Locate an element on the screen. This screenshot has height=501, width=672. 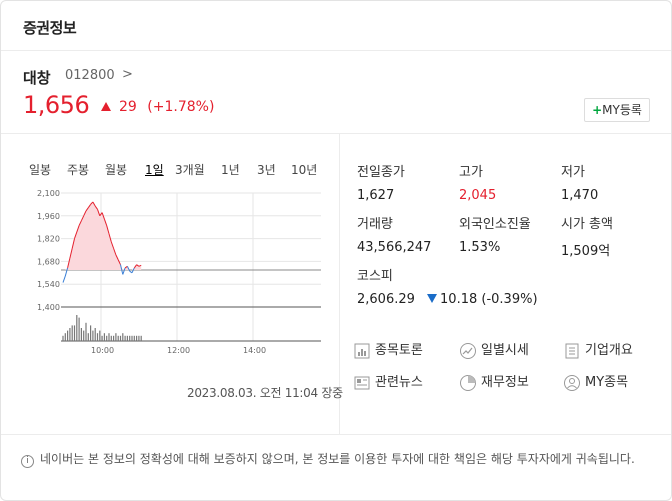
metric-foreign-ratio: 외국인소진율 1.53% is located at coordinates (519, 234).